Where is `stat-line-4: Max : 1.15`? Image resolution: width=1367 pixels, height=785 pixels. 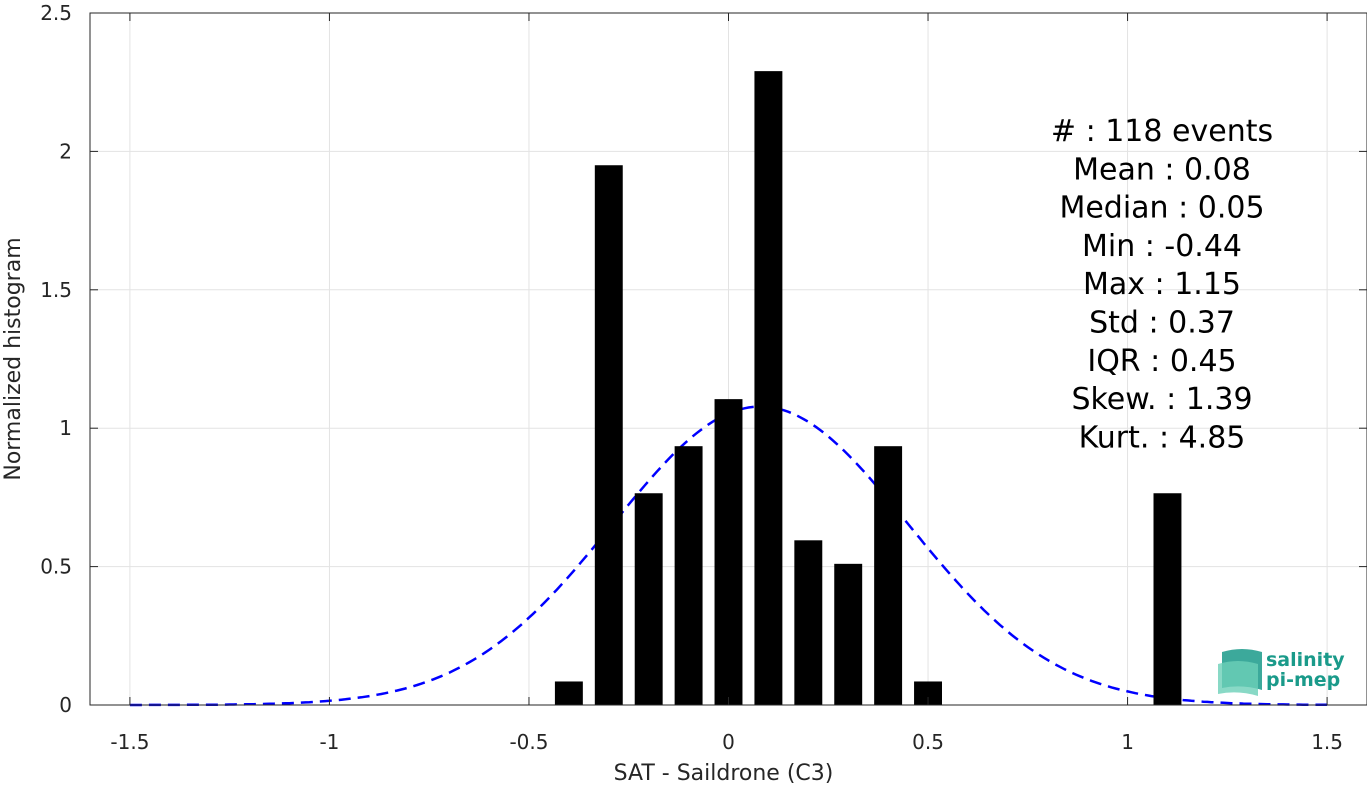 stat-line-4: Max : 1.15 is located at coordinates (1162, 284).